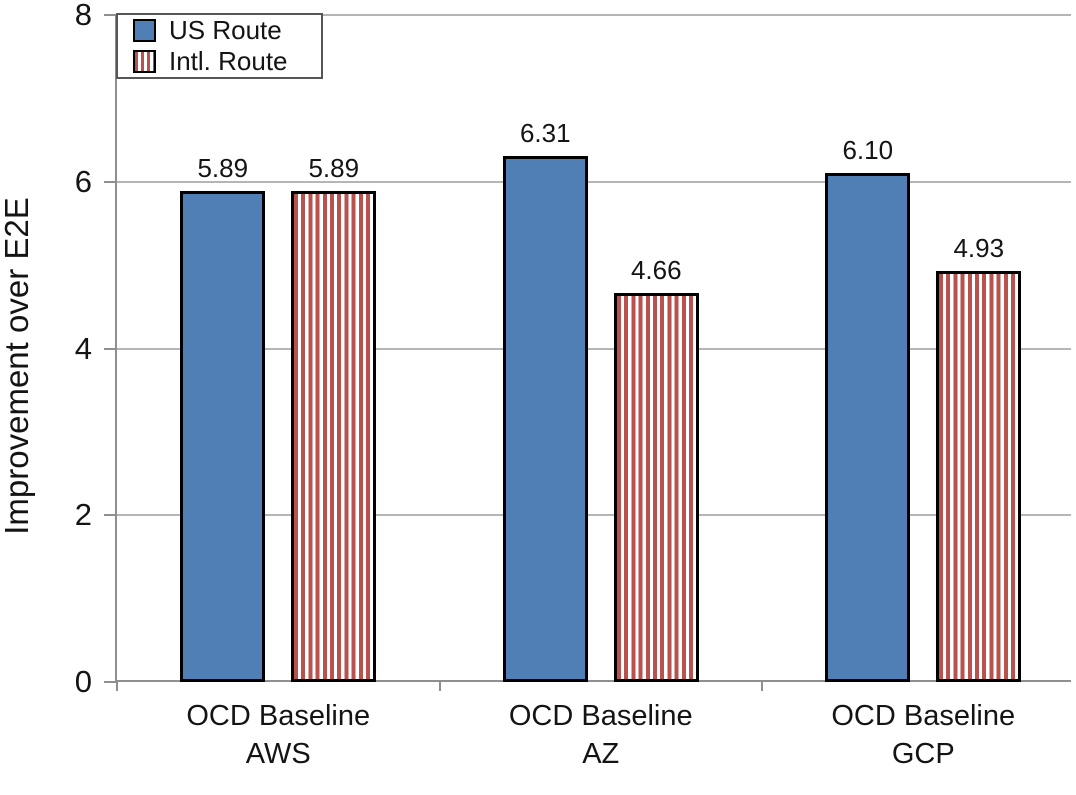 This screenshot has width=1076, height=795. Describe the element at coordinates (83, 181) in the screenshot. I see `y-tick-label: 6` at that location.